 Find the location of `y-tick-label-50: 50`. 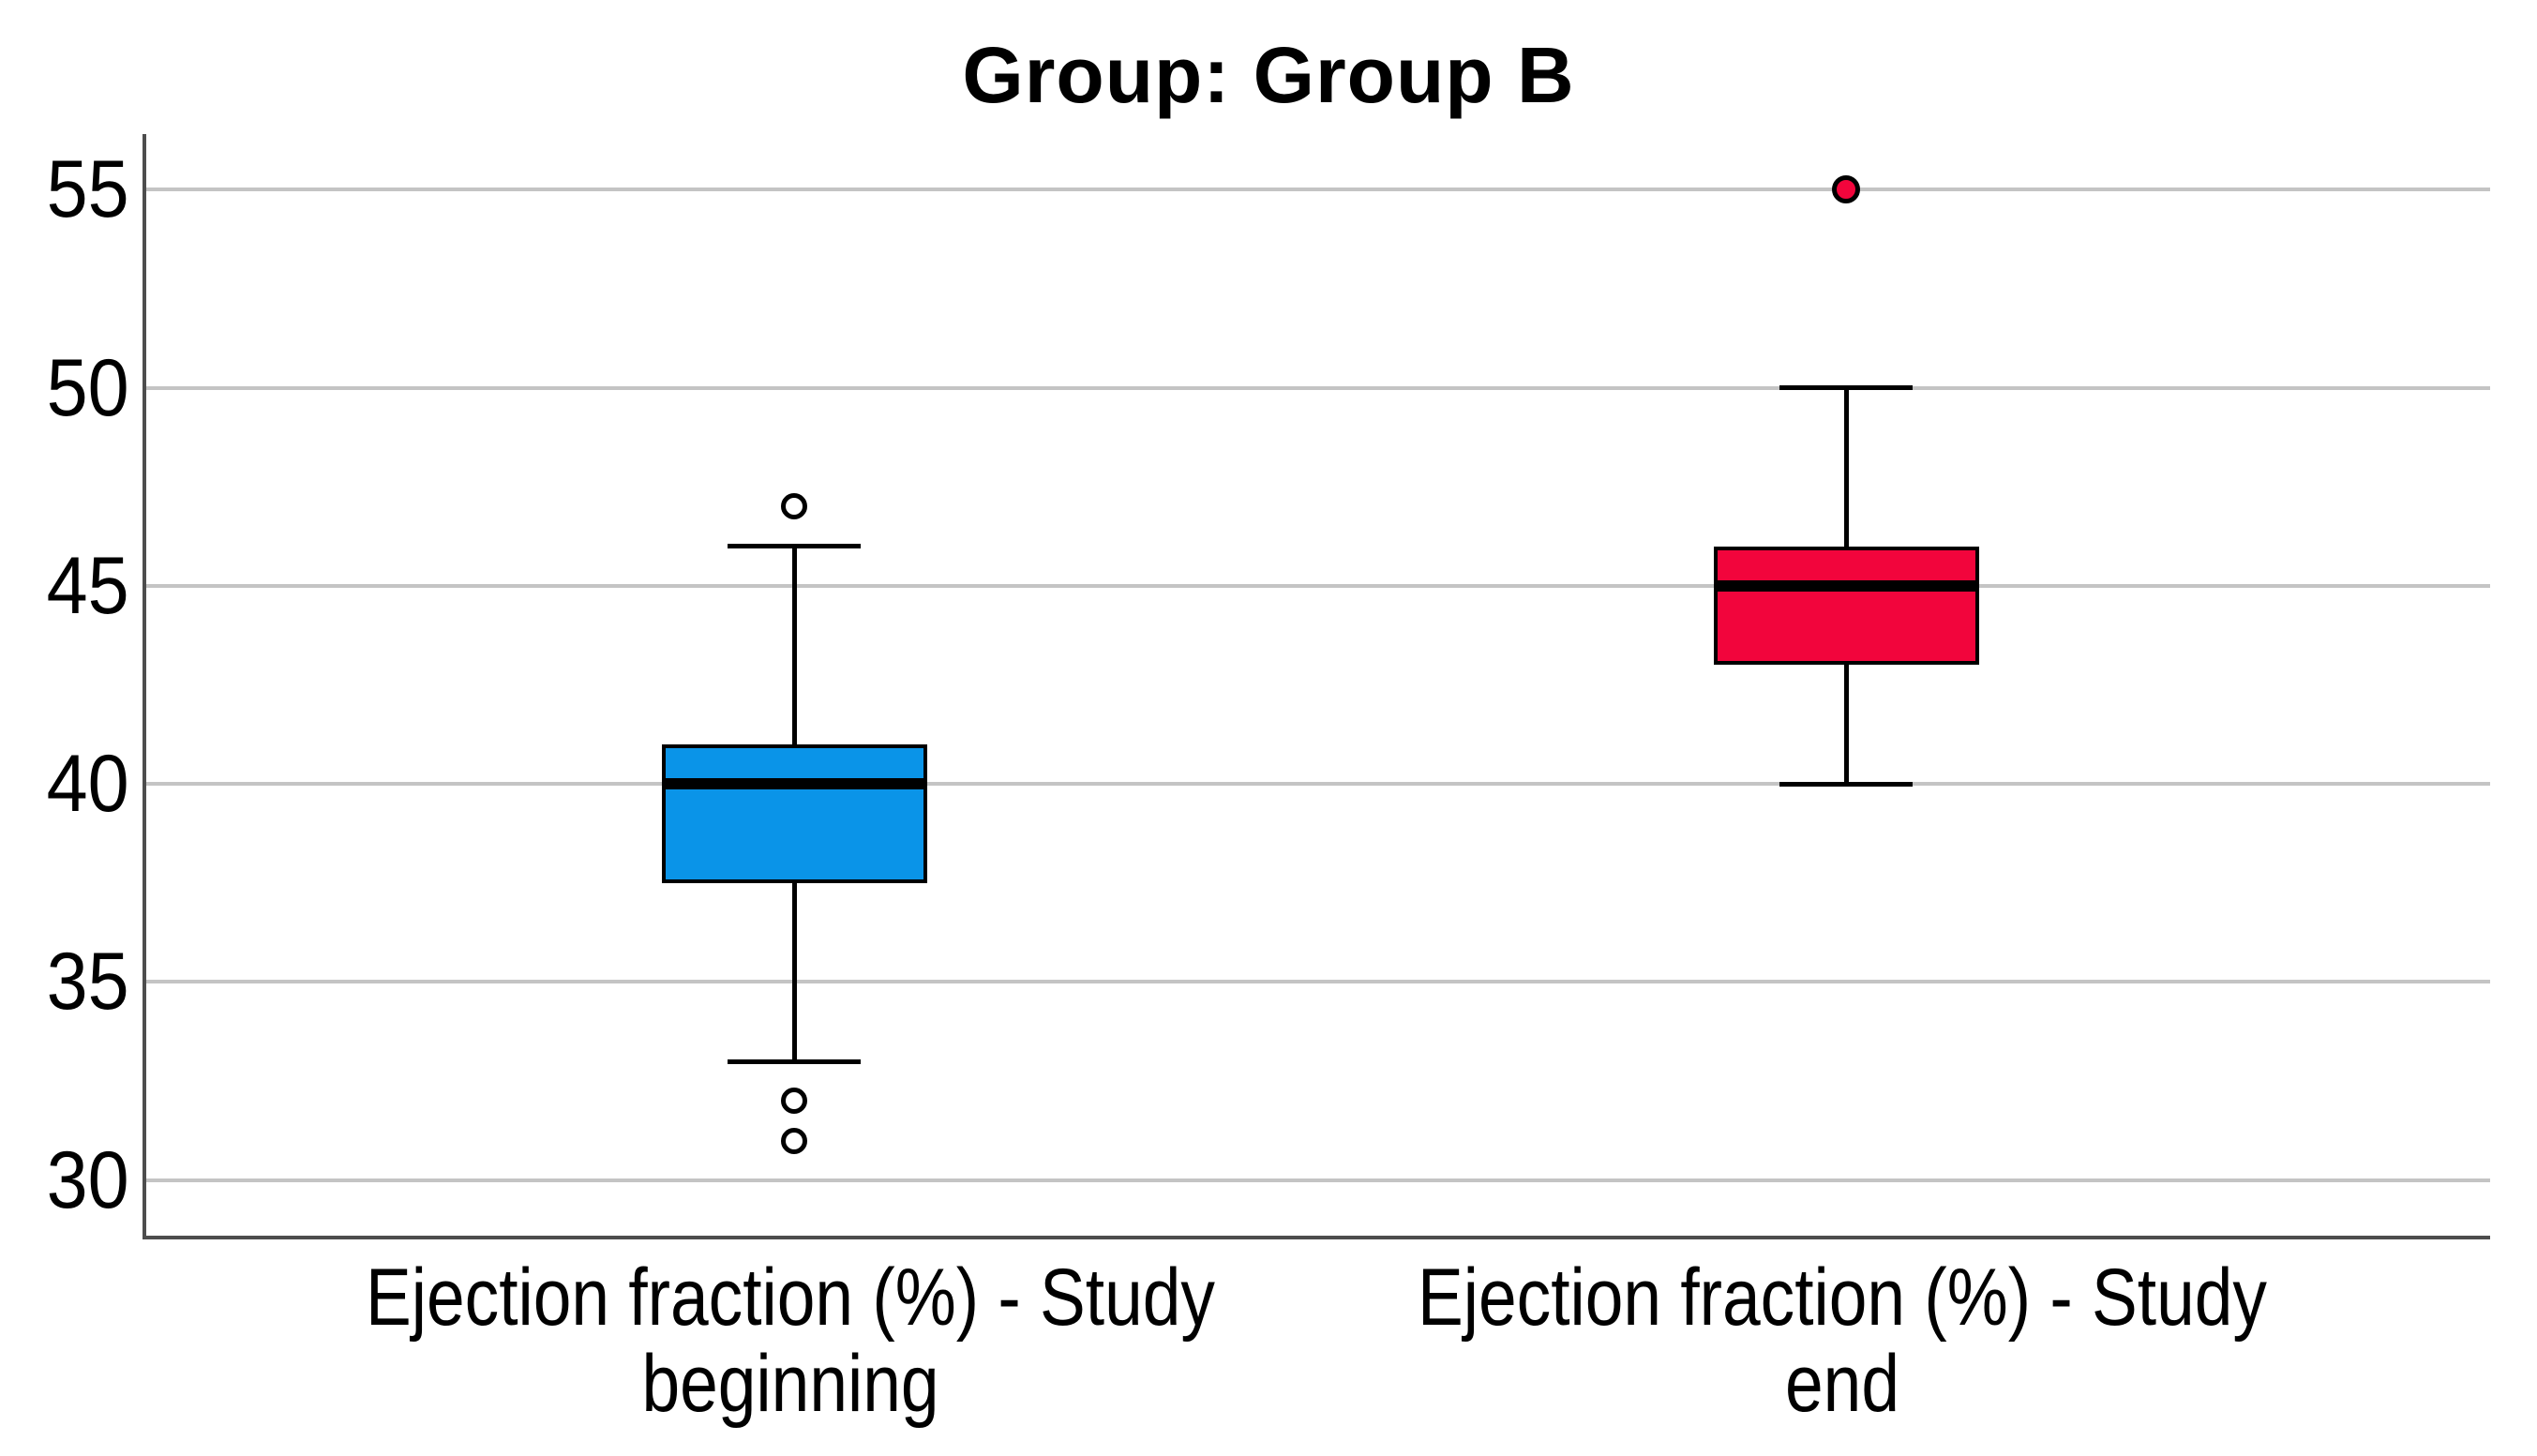

y-tick-label-50: 50 is located at coordinates (64, 388).